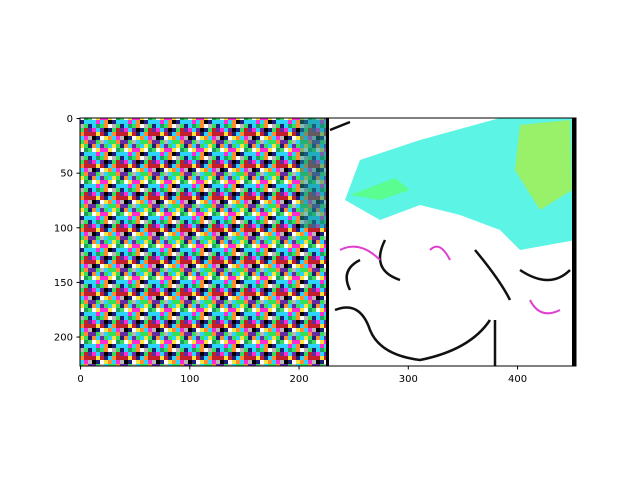 The height and width of the screenshot is (480, 640). Describe the element at coordinates (63, 228) in the screenshot. I see `y-tick-label: 100` at that location.